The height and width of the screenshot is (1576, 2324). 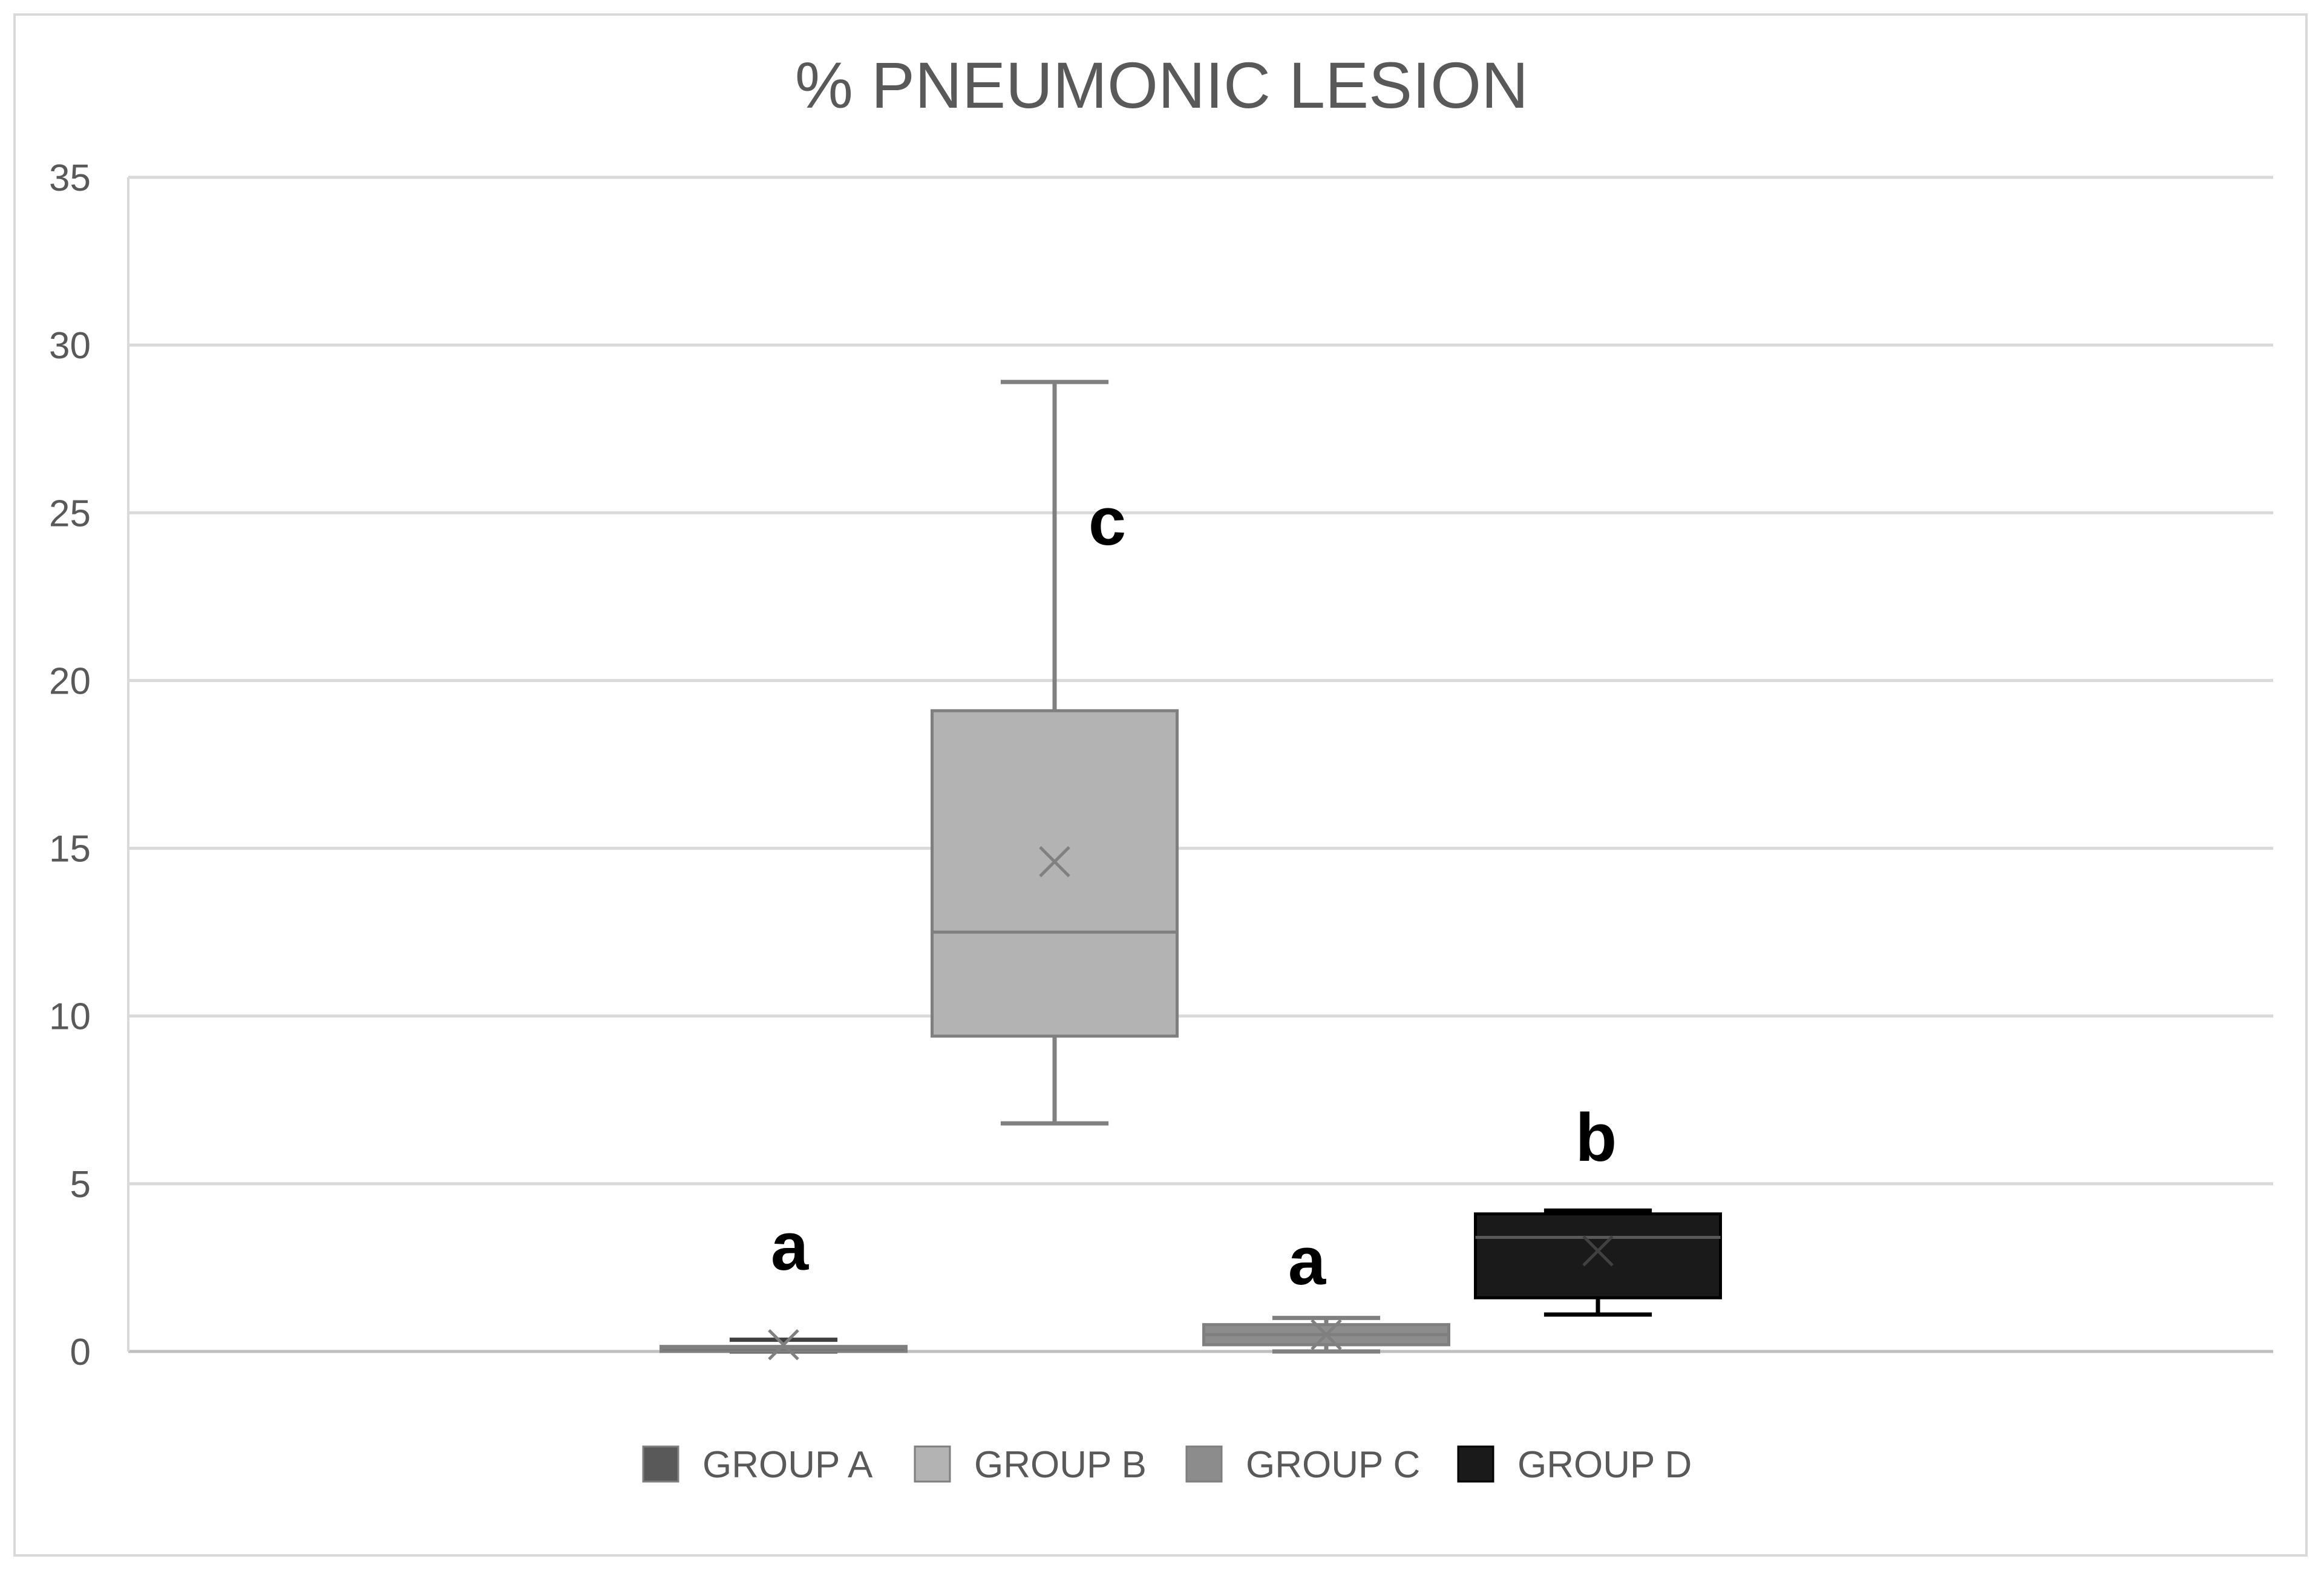 I want to click on box-group-c, so click(x=1326, y=1335).